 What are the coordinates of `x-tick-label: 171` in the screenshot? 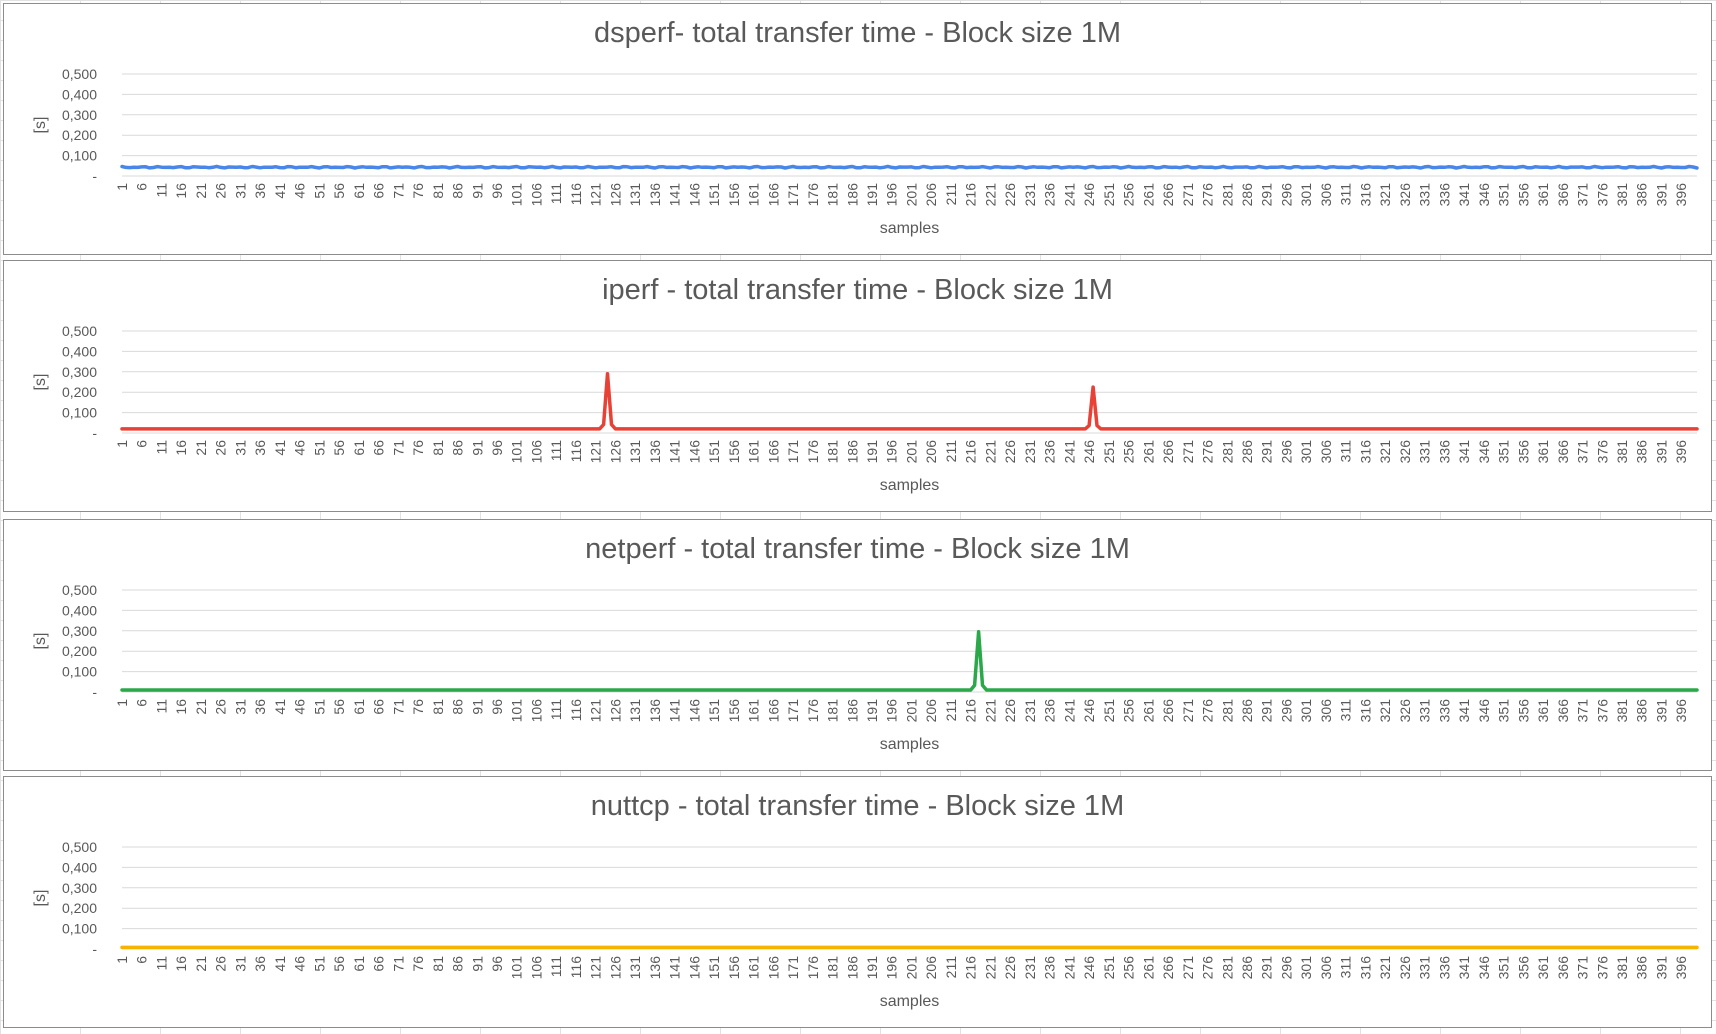 It's located at (793, 968).